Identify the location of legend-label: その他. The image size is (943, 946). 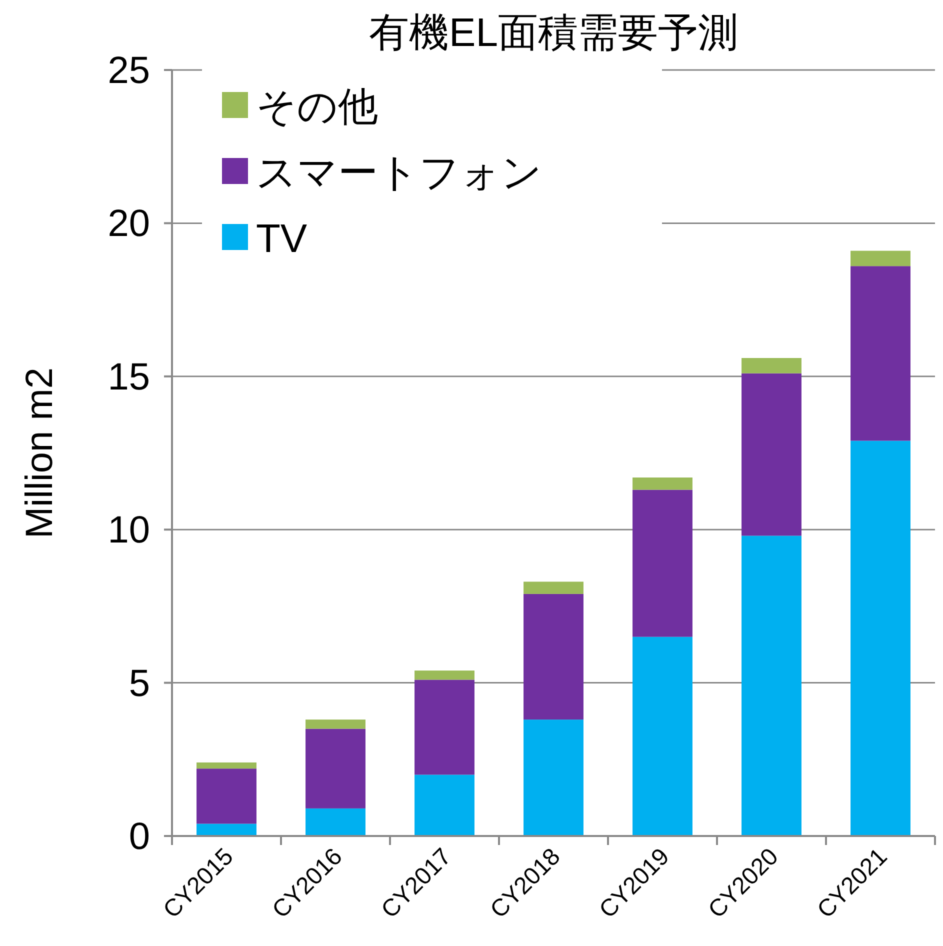
(317, 107).